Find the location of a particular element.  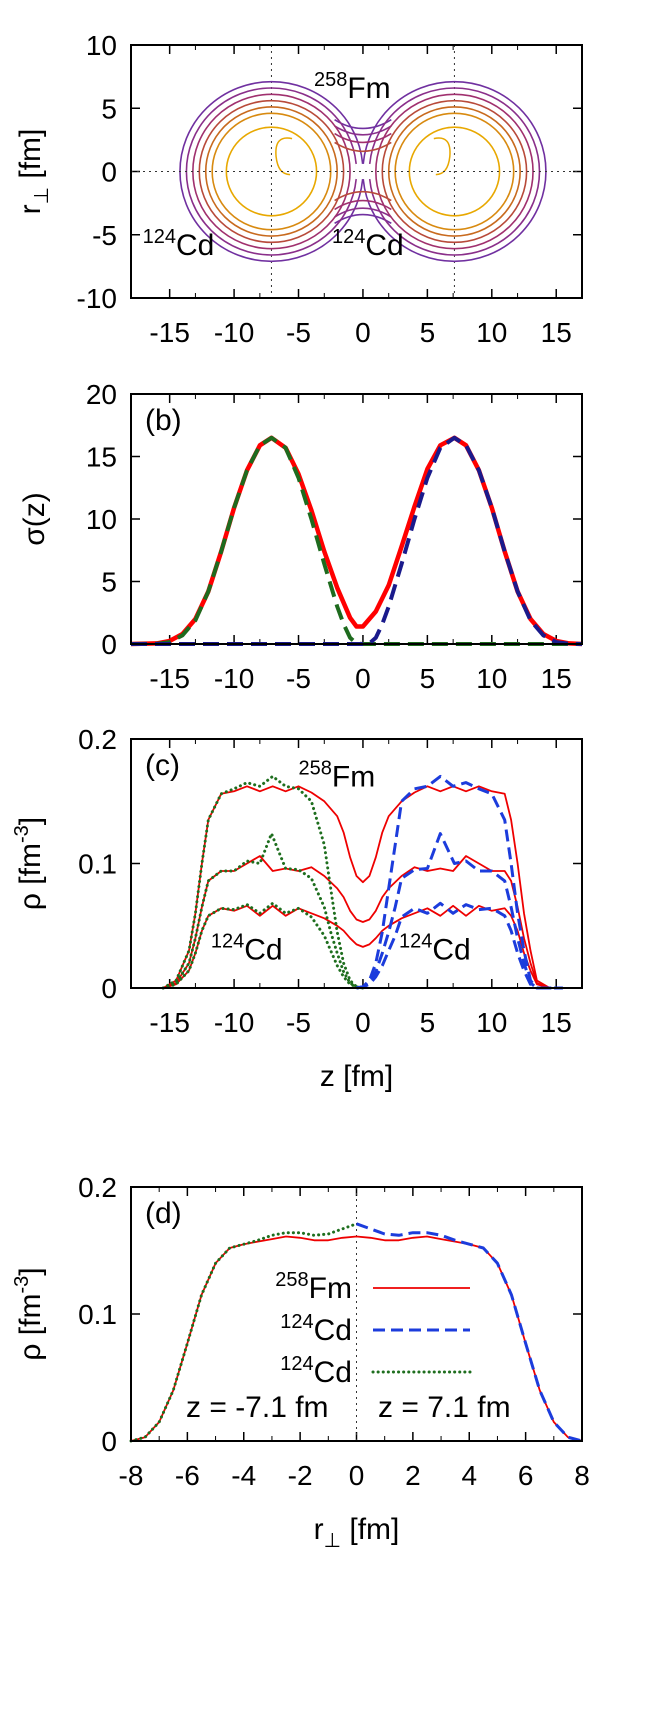

x-tick-label: 4 is located at coordinates (469, 1475).